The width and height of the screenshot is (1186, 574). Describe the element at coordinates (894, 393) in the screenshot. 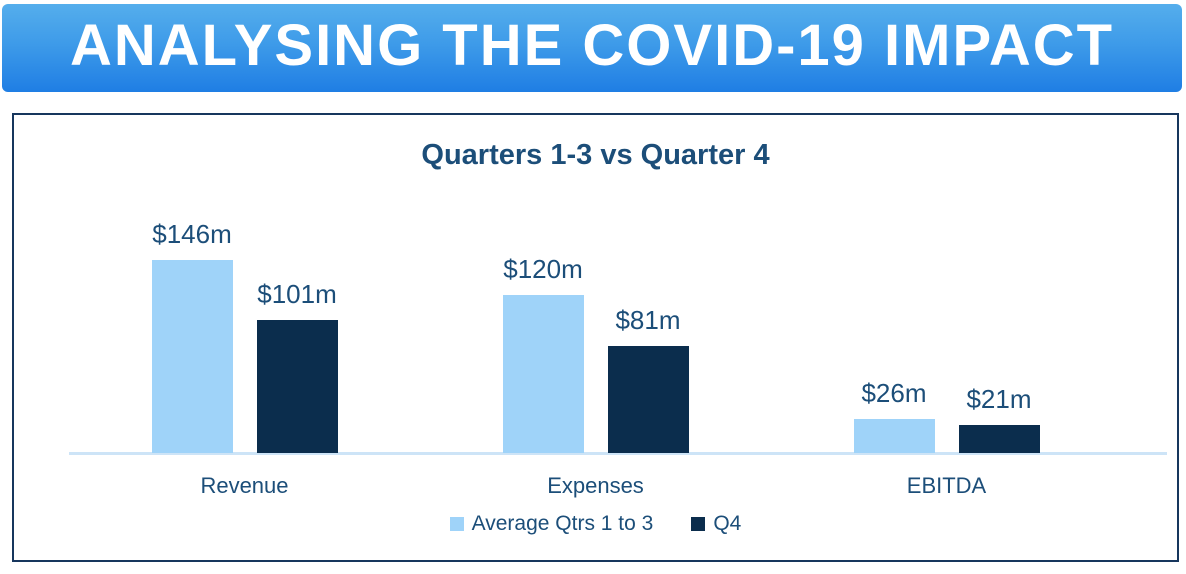

I see `bar-value-label: $26m` at that location.